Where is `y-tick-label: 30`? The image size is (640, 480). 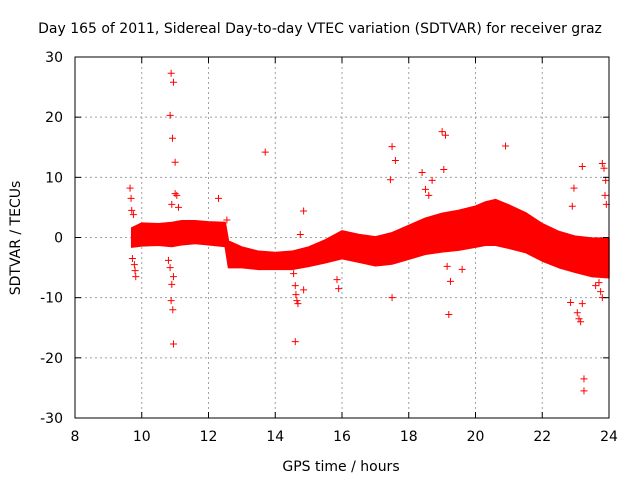
y-tick-label: 30 is located at coordinates (54, 58).